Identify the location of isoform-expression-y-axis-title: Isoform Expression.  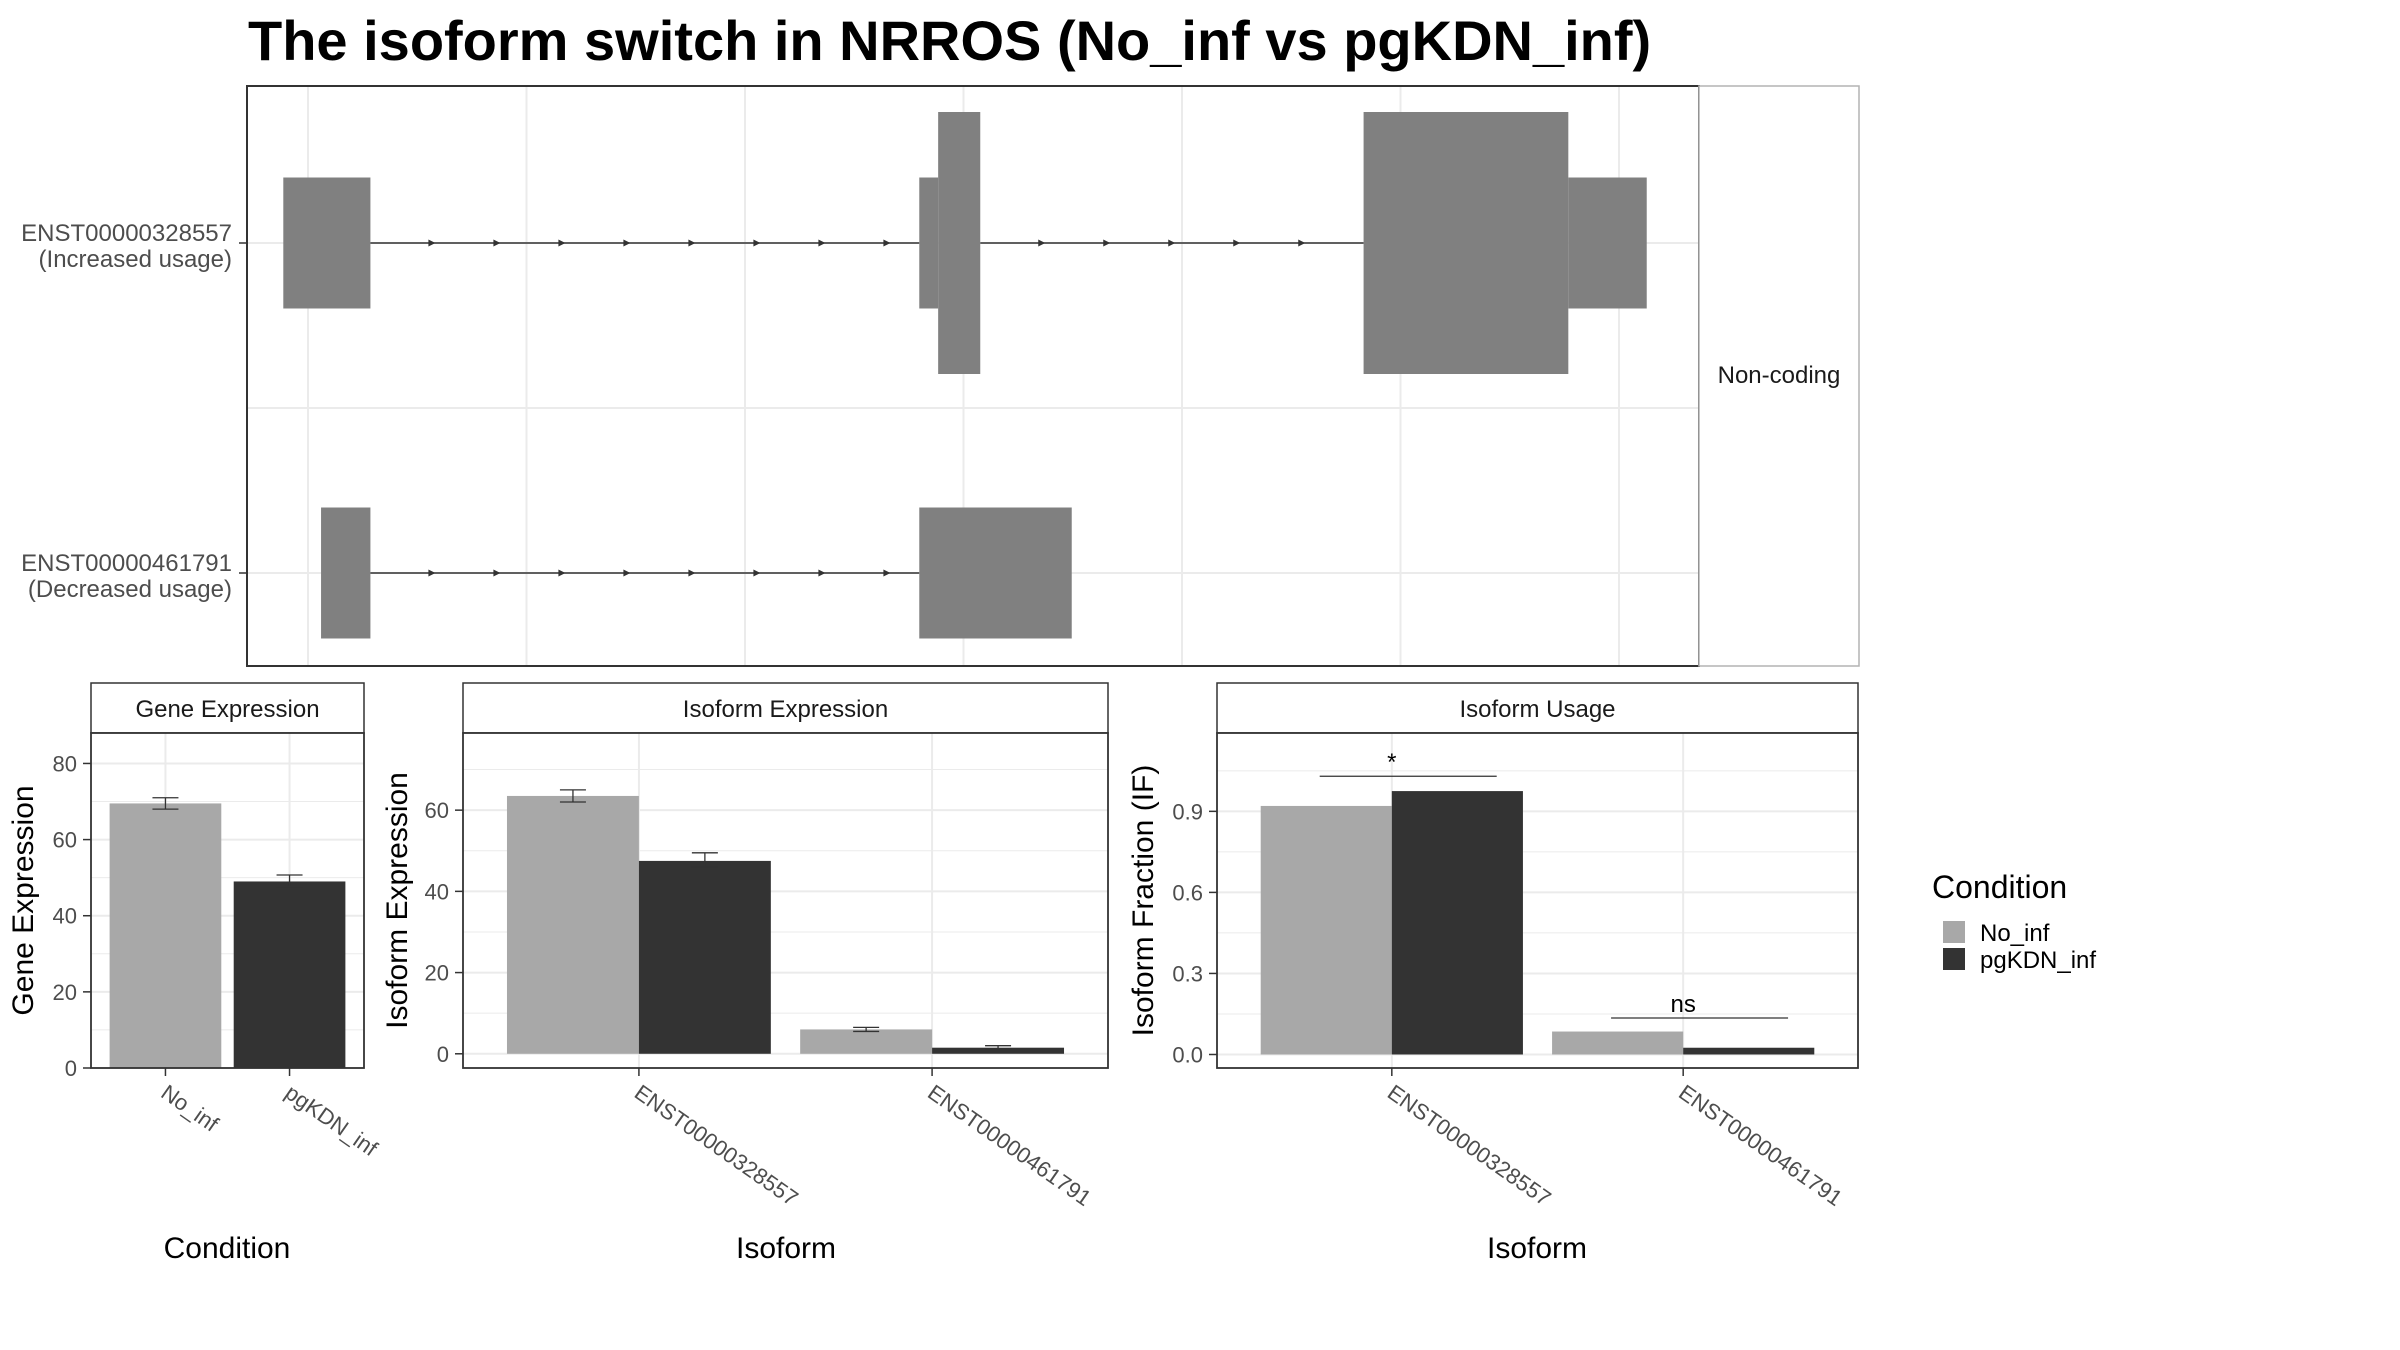
(397, 900).